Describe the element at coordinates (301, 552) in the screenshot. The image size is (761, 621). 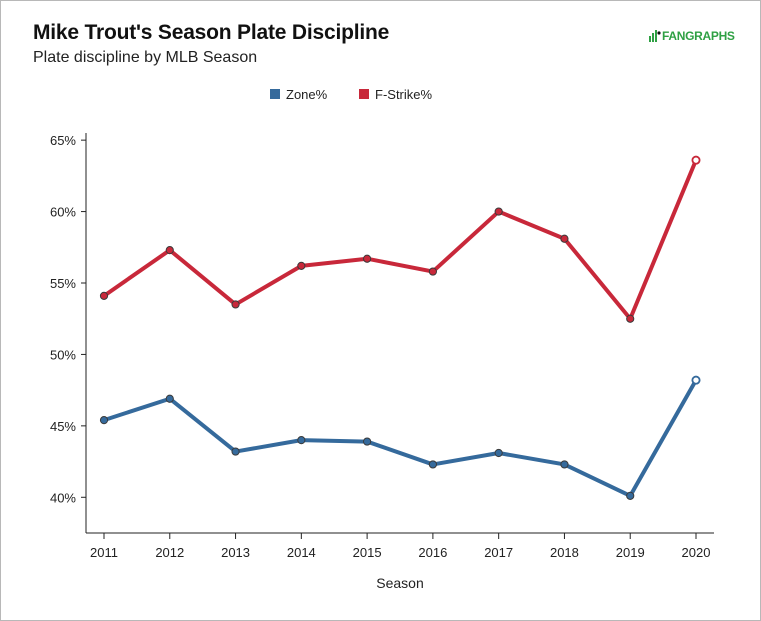
I see `x-tick-label: 2014` at that location.